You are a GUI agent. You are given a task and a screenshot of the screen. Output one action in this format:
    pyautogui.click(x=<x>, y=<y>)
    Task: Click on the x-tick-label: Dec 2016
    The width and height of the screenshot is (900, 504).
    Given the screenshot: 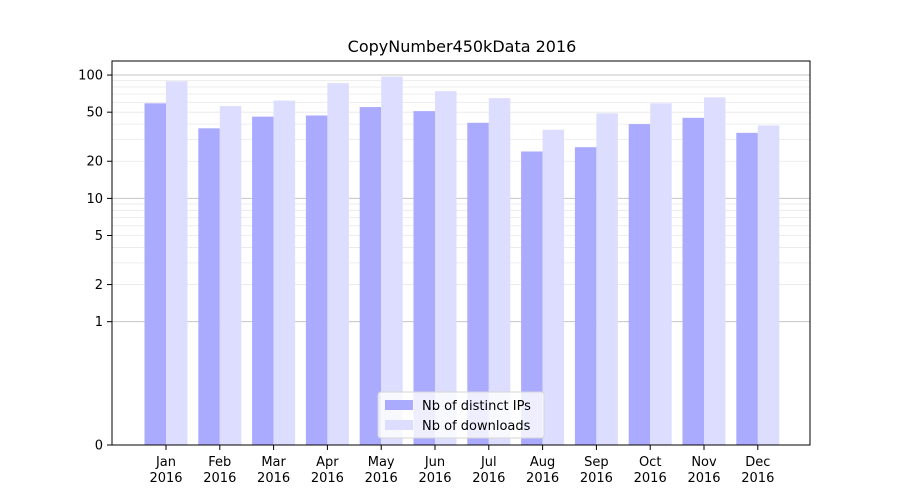 What is the action you would take?
    pyautogui.click(x=757, y=470)
    